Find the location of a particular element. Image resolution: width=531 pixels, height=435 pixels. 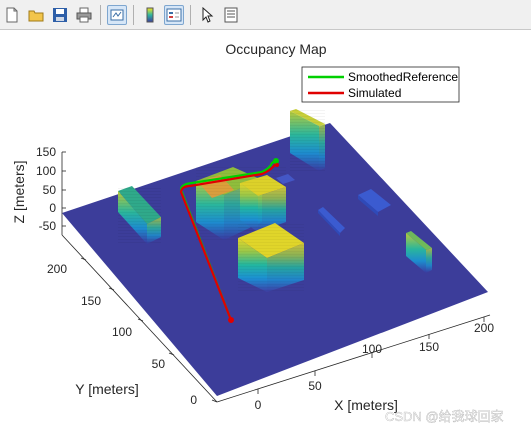

x-axis-line is located at coordinates (353, 358).